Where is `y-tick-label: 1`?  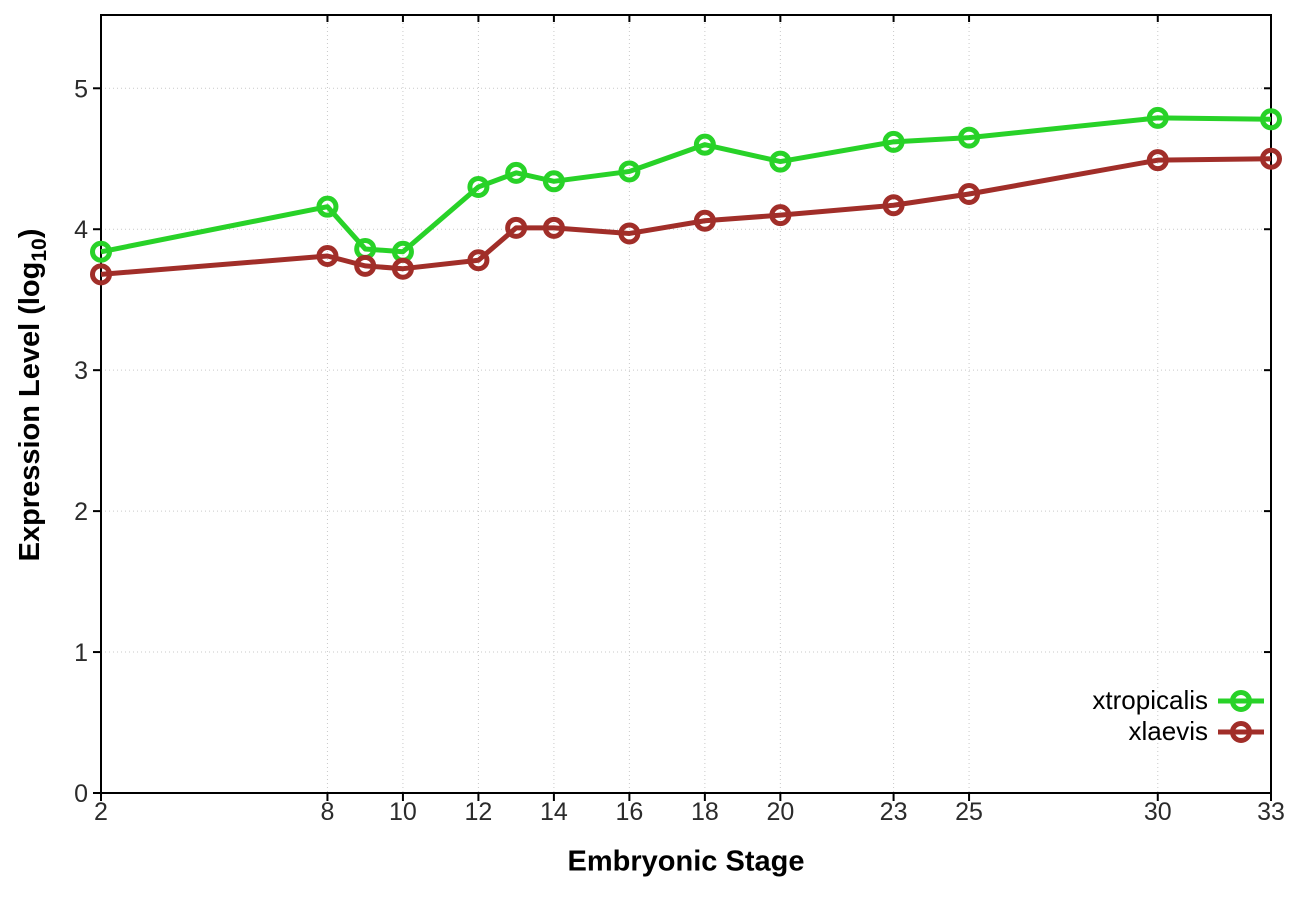
y-tick-label: 1 is located at coordinates (81, 653).